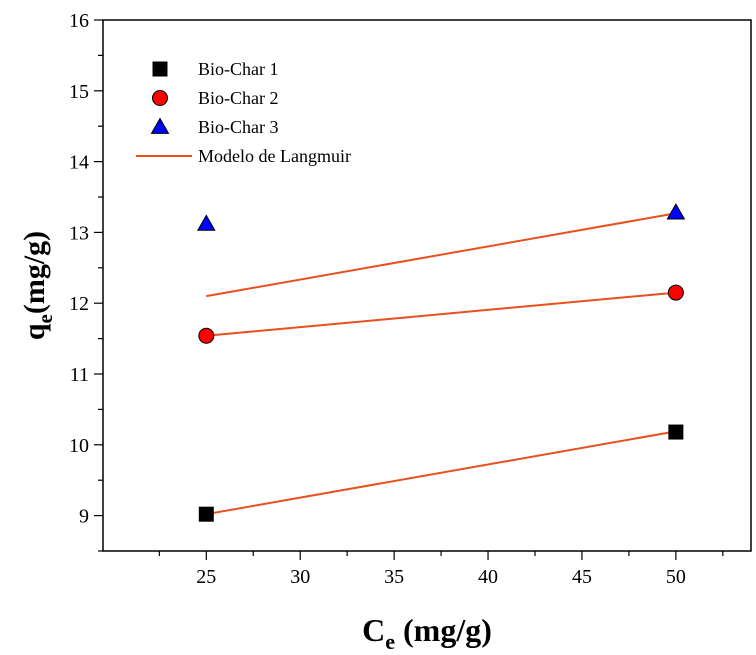 This screenshot has width=756, height=655. Describe the element at coordinates (676, 577) in the screenshot. I see `x-tick-label: 50` at that location.